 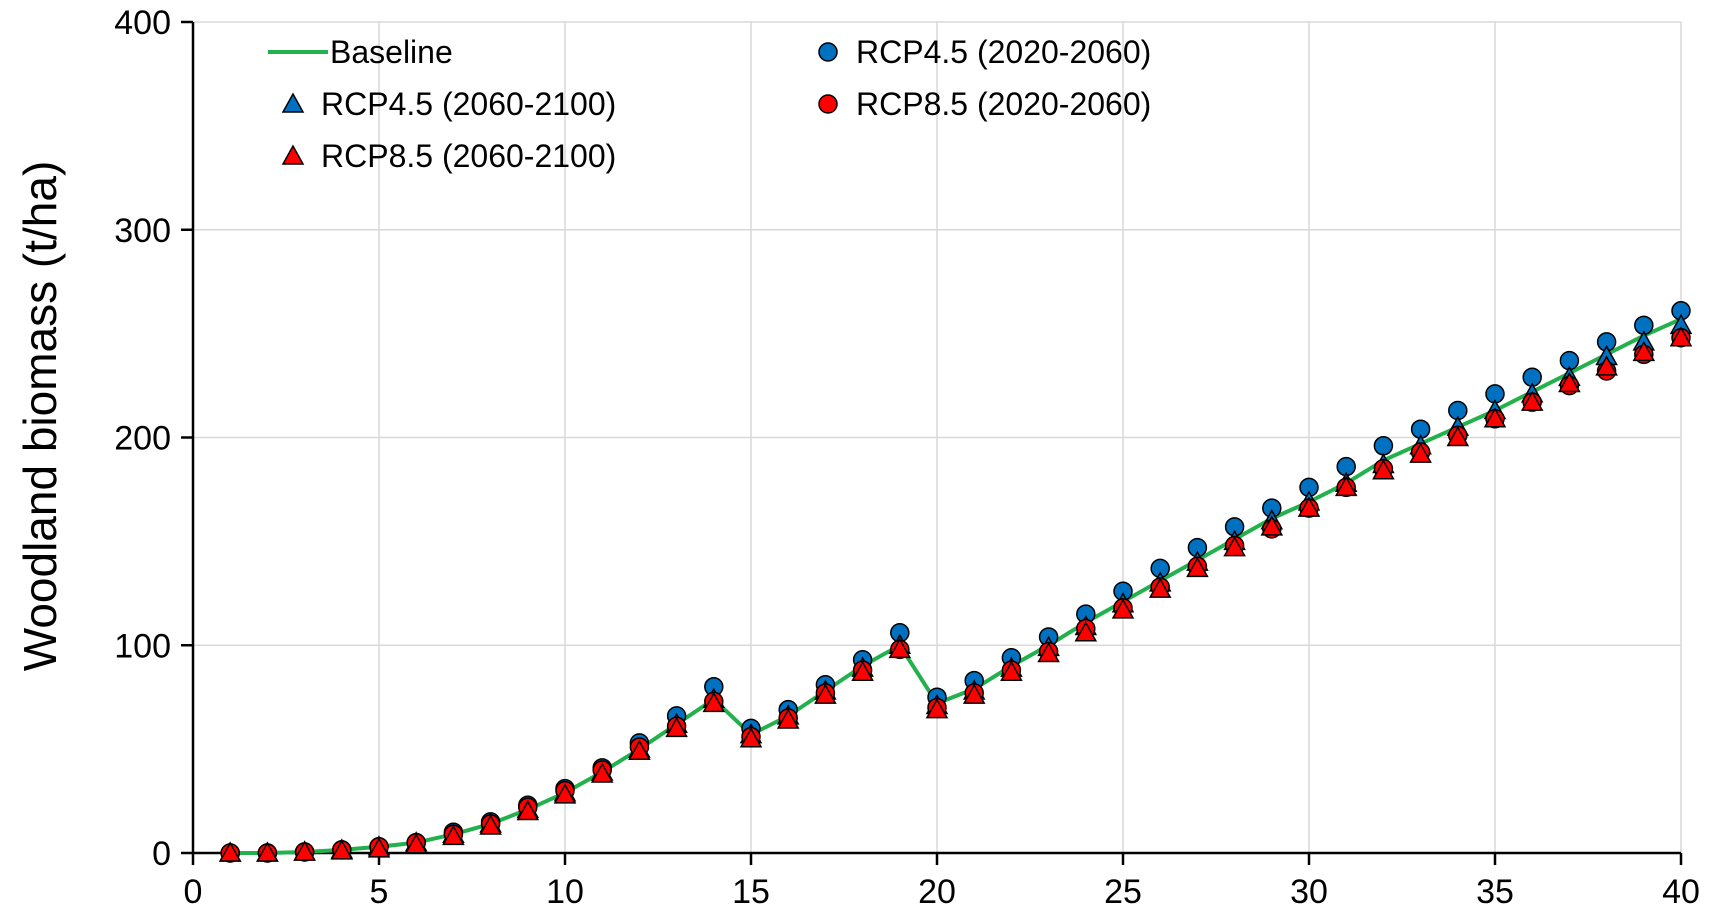 What do you see at coordinates (142, 23) in the screenshot?
I see `y-tick-label: 400` at bounding box center [142, 23].